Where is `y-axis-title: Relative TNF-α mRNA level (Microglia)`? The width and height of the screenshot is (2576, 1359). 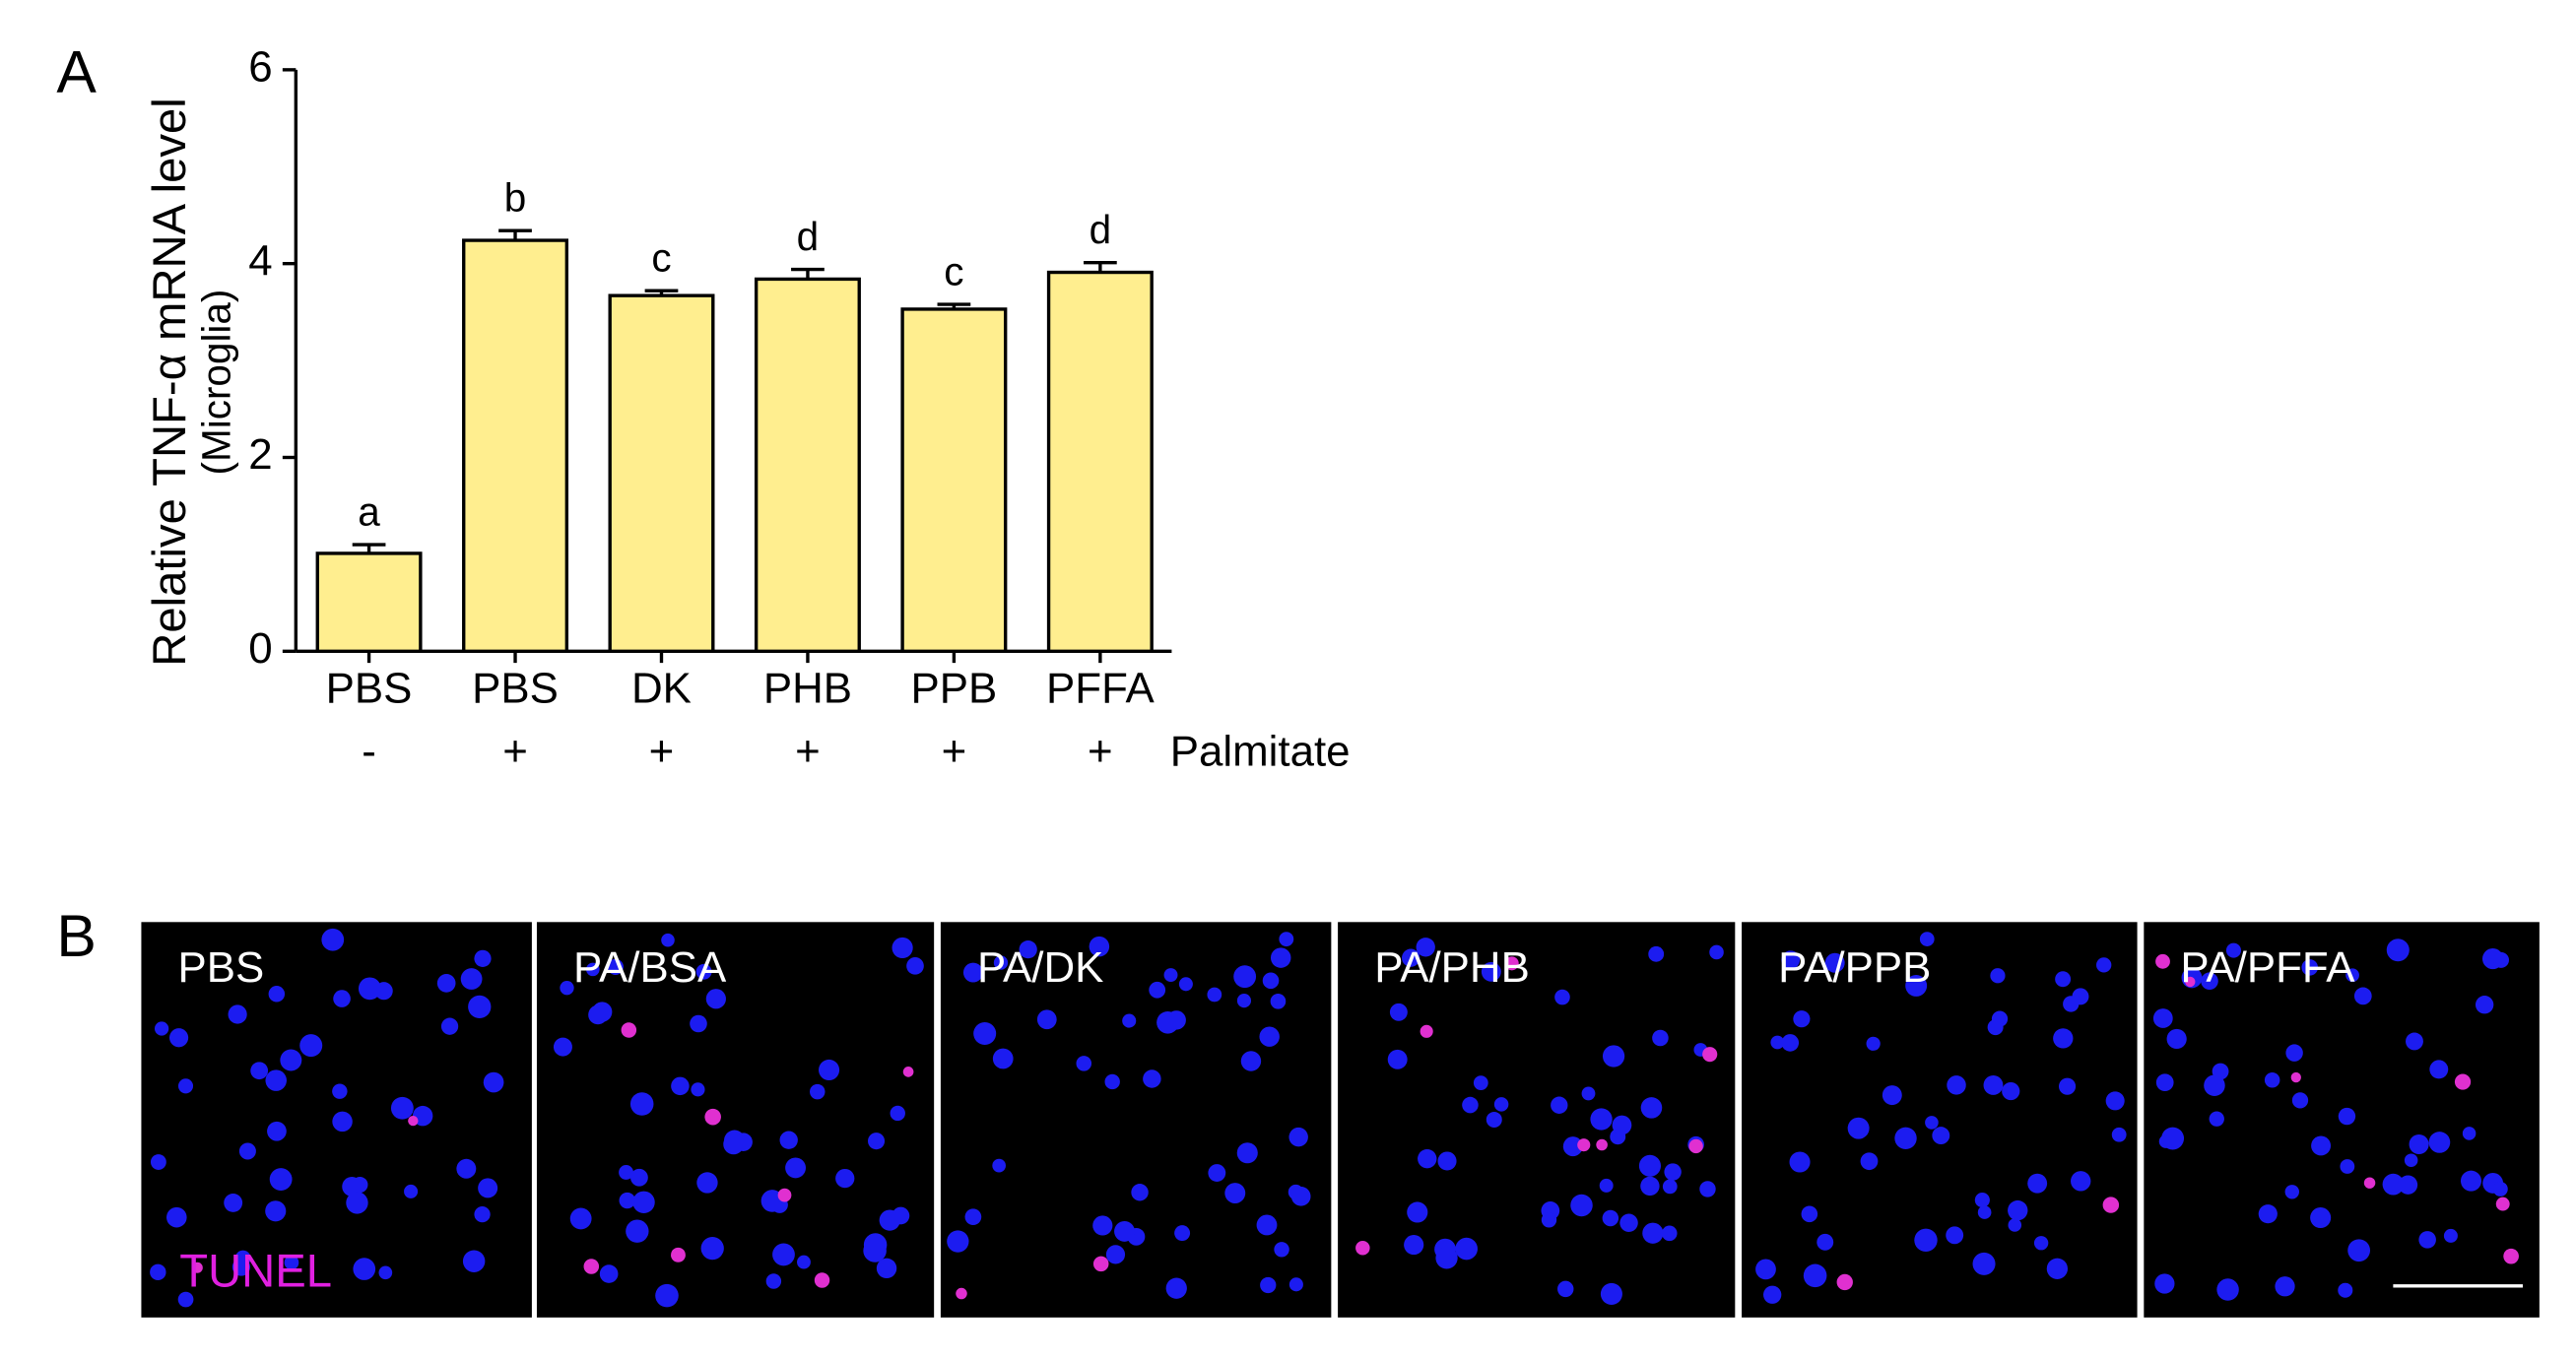 y-axis-title: Relative TNF-α mRNA level (Microglia) is located at coordinates (191, 382).